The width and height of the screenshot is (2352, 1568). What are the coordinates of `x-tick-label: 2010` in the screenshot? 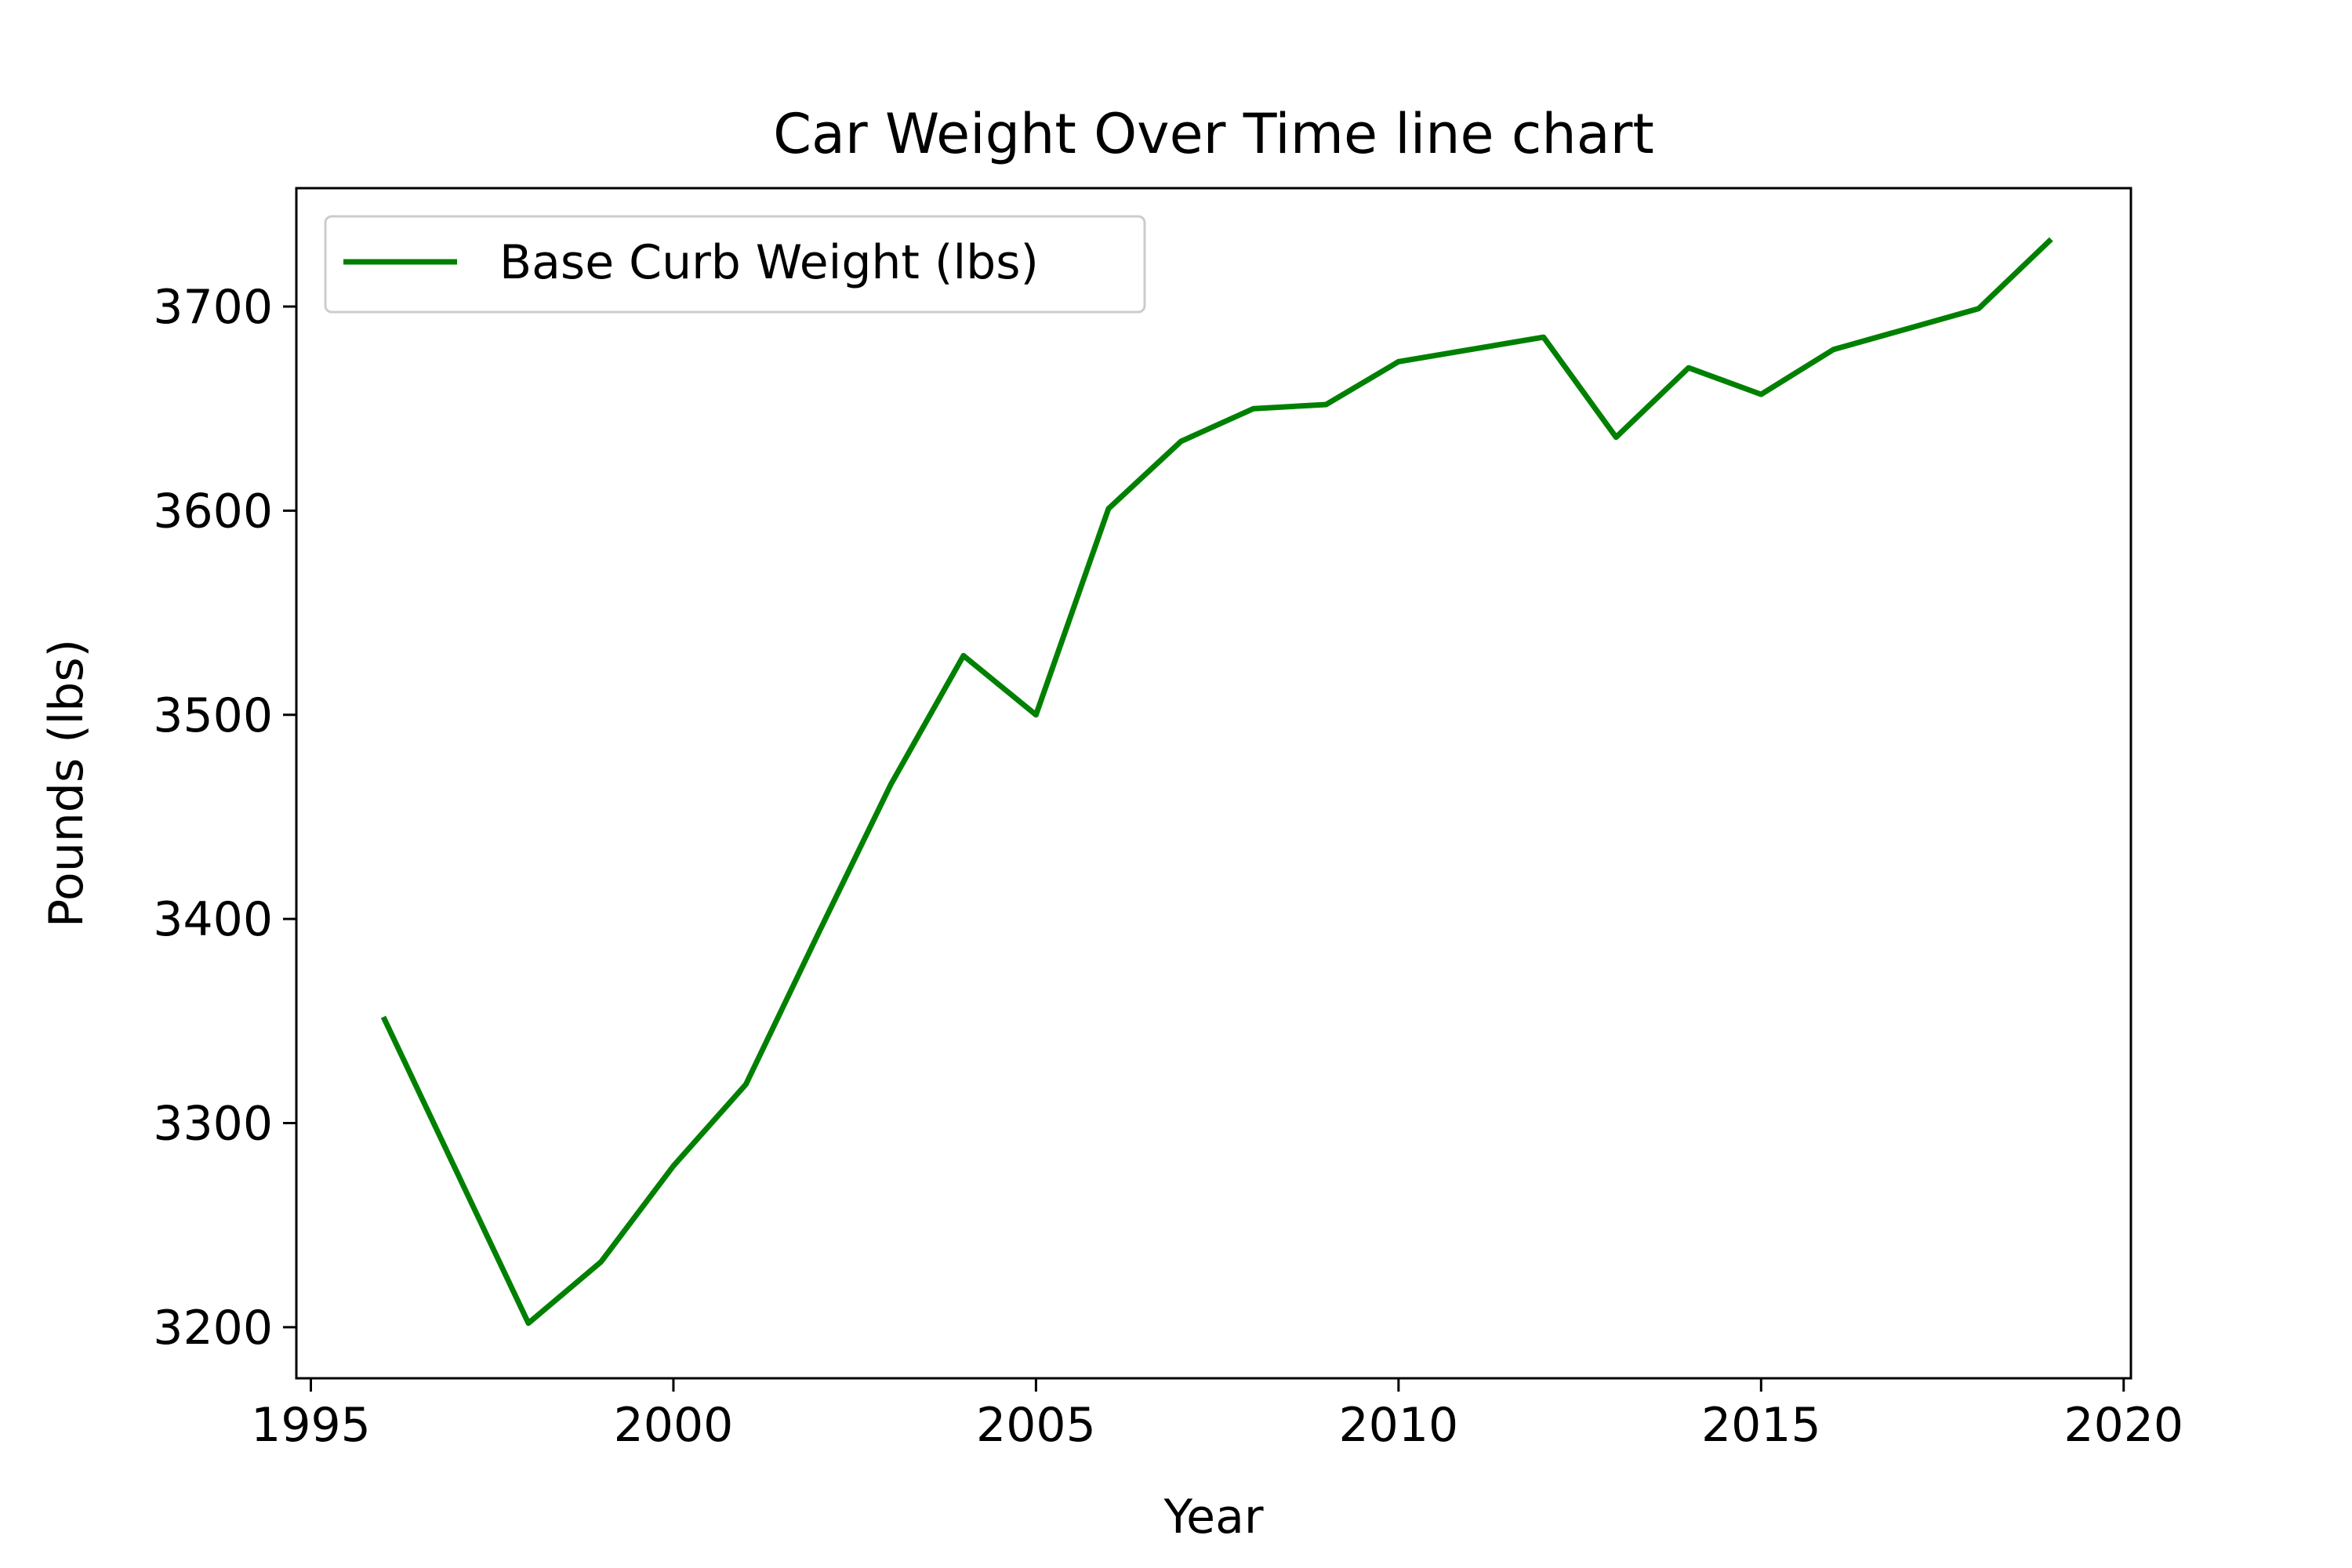 It's located at (1398, 1425).